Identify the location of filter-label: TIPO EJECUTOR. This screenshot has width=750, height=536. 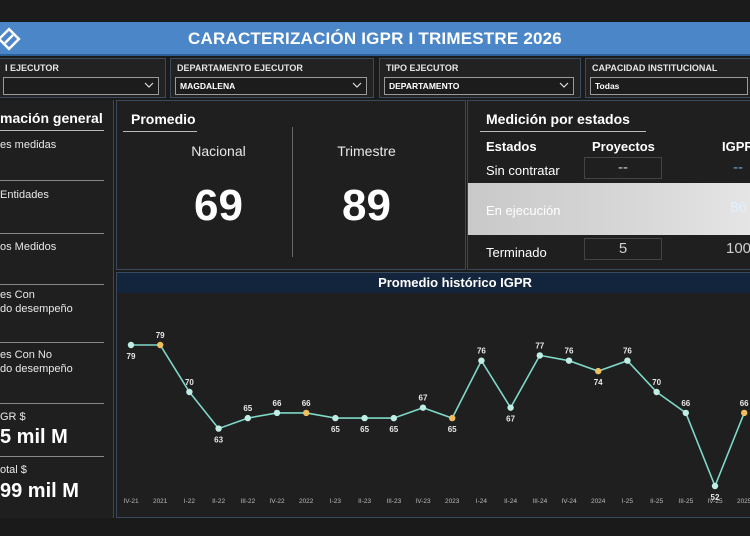
(422, 68).